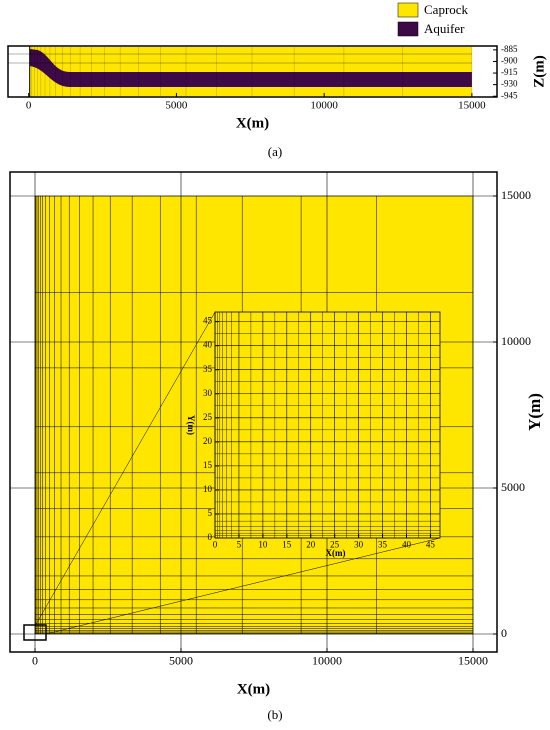  I want to click on x-tick-label: 5, so click(239, 544).